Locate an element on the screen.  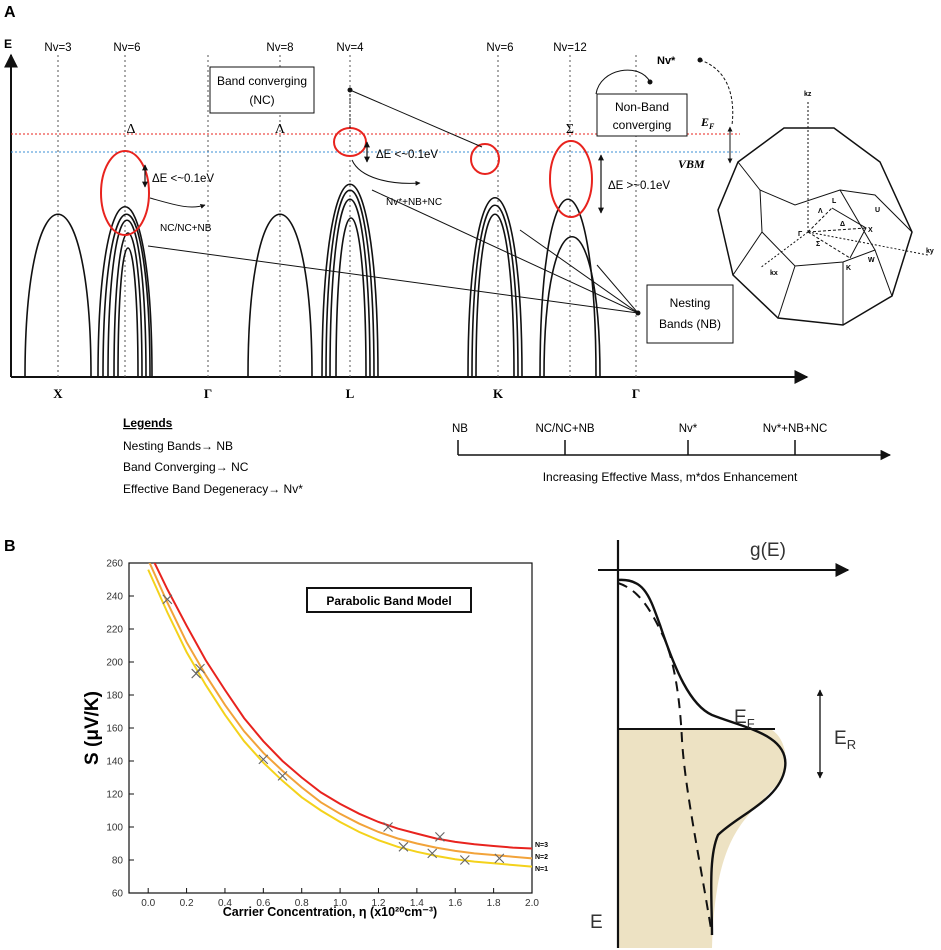
dos-diagram: g(E) EF ER E is located at coordinates (723, 744).